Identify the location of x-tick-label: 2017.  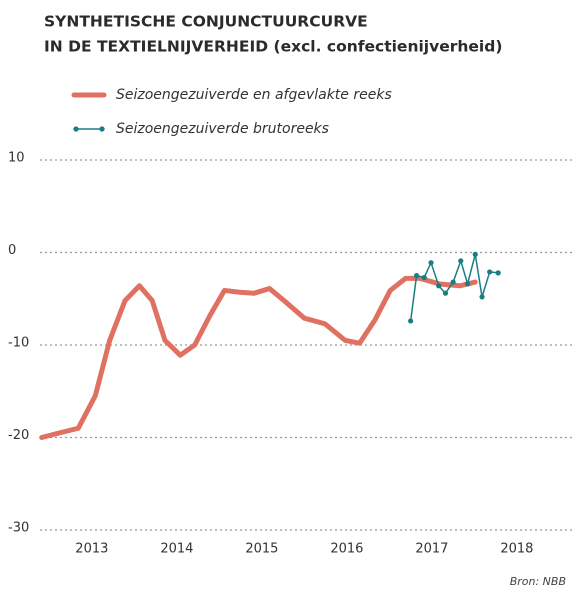
(431, 549).